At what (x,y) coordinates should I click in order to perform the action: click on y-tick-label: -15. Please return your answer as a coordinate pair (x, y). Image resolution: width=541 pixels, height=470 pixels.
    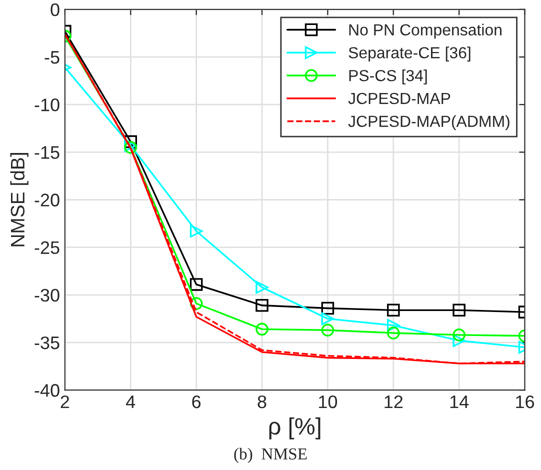
    Looking at the image, I should click on (47, 152).